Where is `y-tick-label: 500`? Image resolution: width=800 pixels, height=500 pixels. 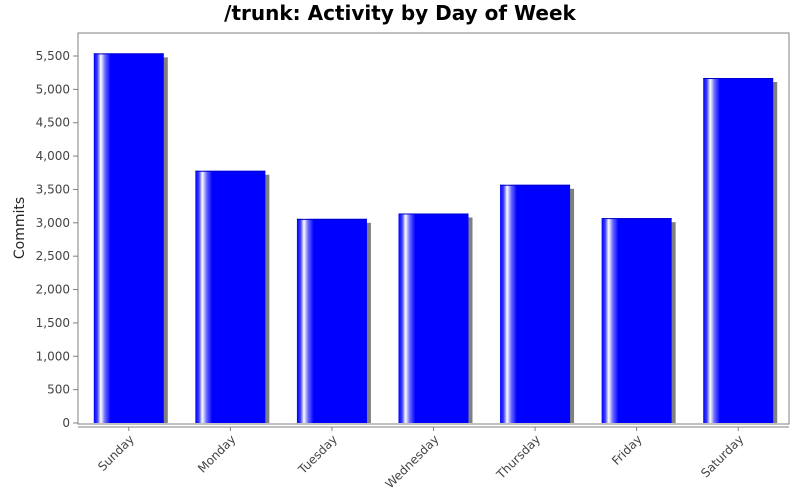
y-tick-label: 500 is located at coordinates (58, 390).